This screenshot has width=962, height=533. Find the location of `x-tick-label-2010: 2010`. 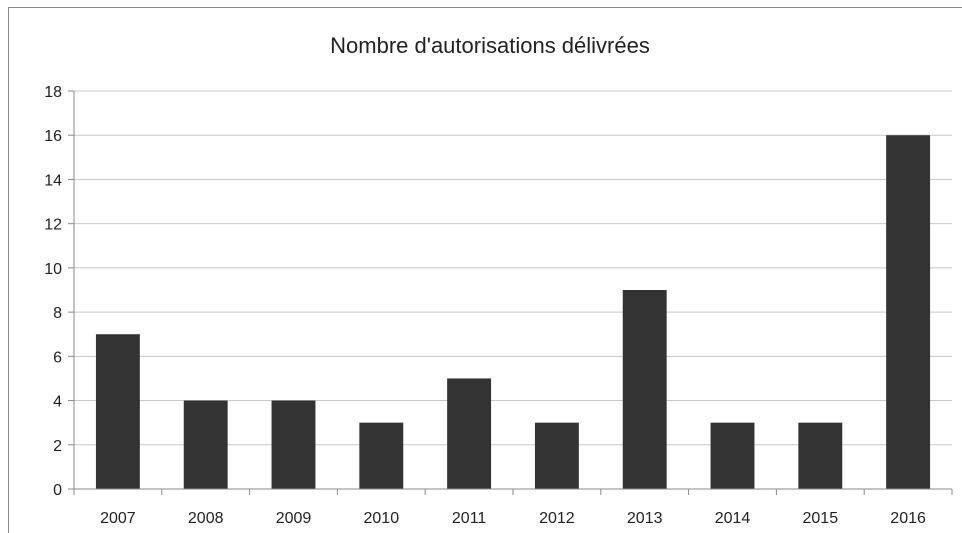

x-tick-label-2010: 2010 is located at coordinates (382, 518).